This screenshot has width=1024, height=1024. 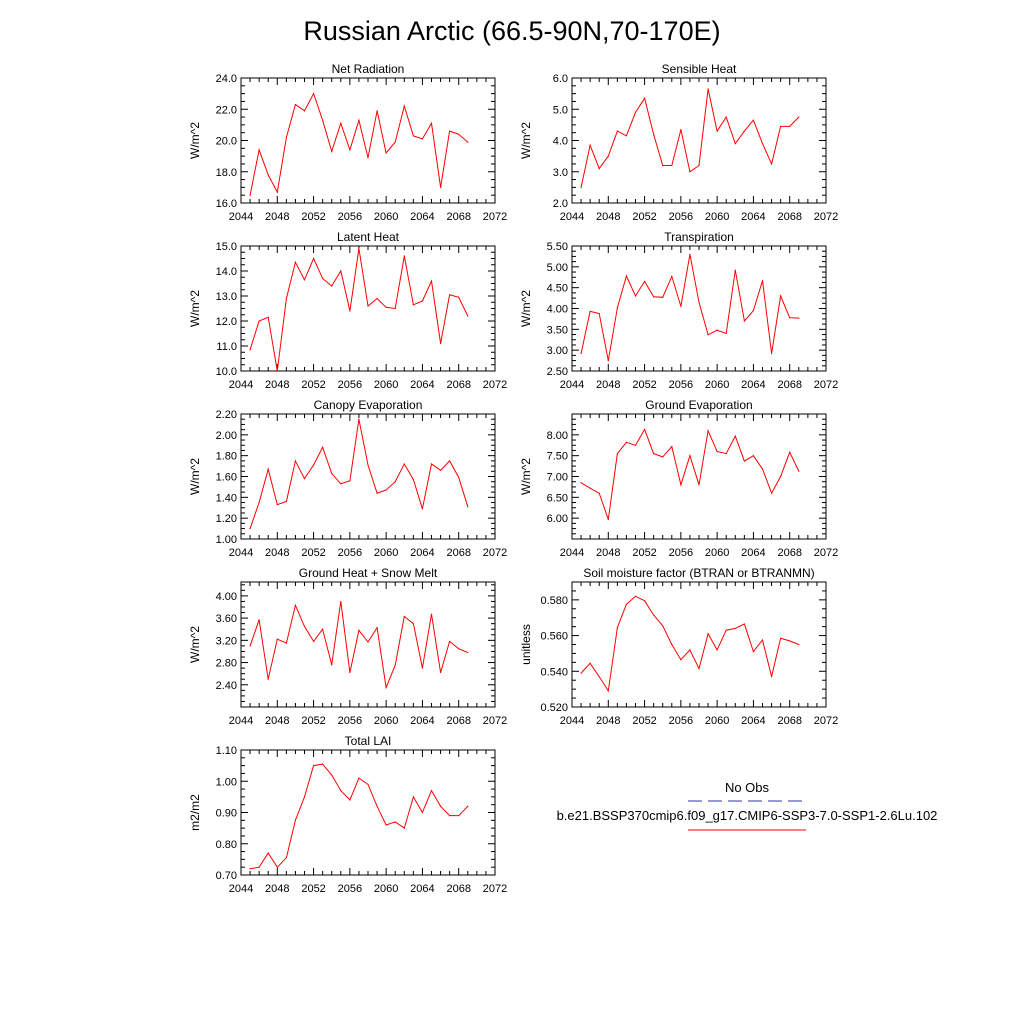 What do you see at coordinates (226, 347) in the screenshot?
I see `latent-heat-ytick-label: 11.0` at bounding box center [226, 347].